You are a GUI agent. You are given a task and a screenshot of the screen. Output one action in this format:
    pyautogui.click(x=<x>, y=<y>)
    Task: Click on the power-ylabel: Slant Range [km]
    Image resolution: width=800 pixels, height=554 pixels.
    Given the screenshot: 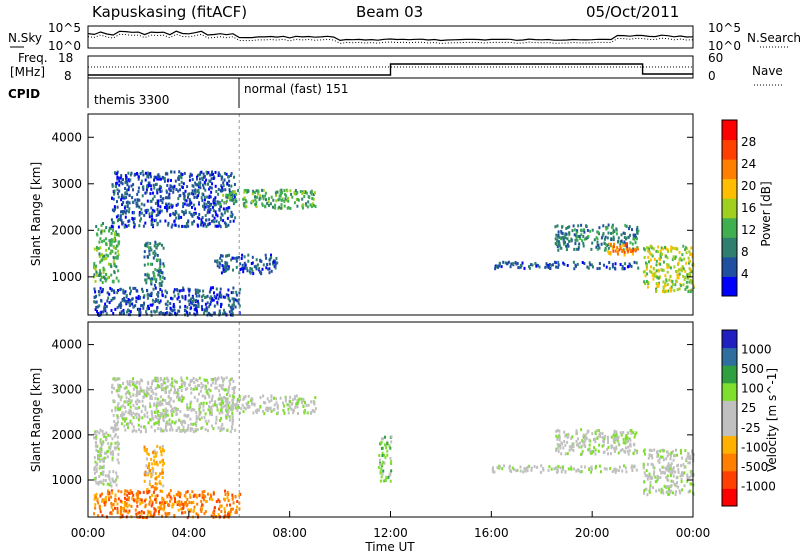 What is the action you would take?
    pyautogui.click(x=36, y=214)
    